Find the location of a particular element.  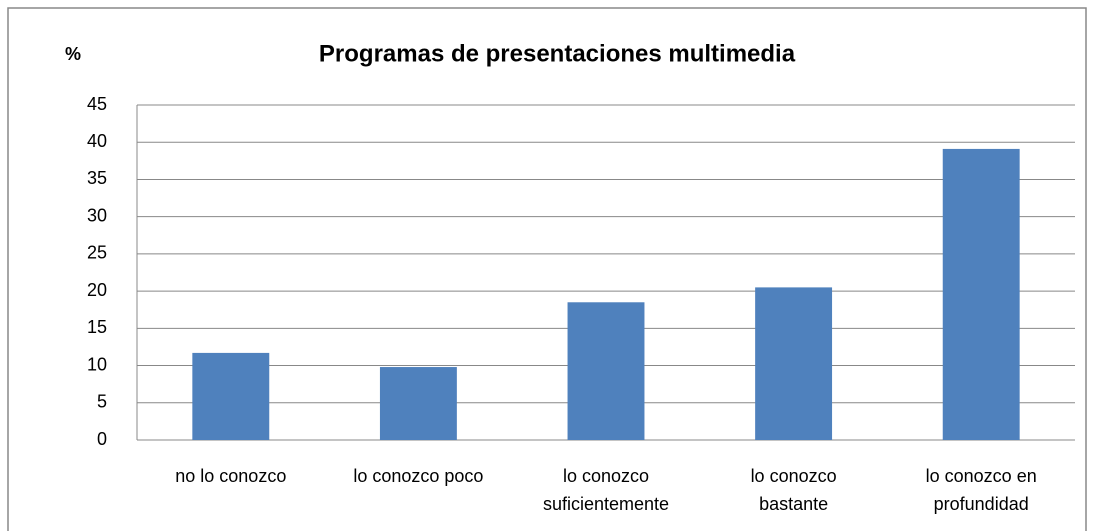

y-tick-label: 10 is located at coordinates (97, 364).